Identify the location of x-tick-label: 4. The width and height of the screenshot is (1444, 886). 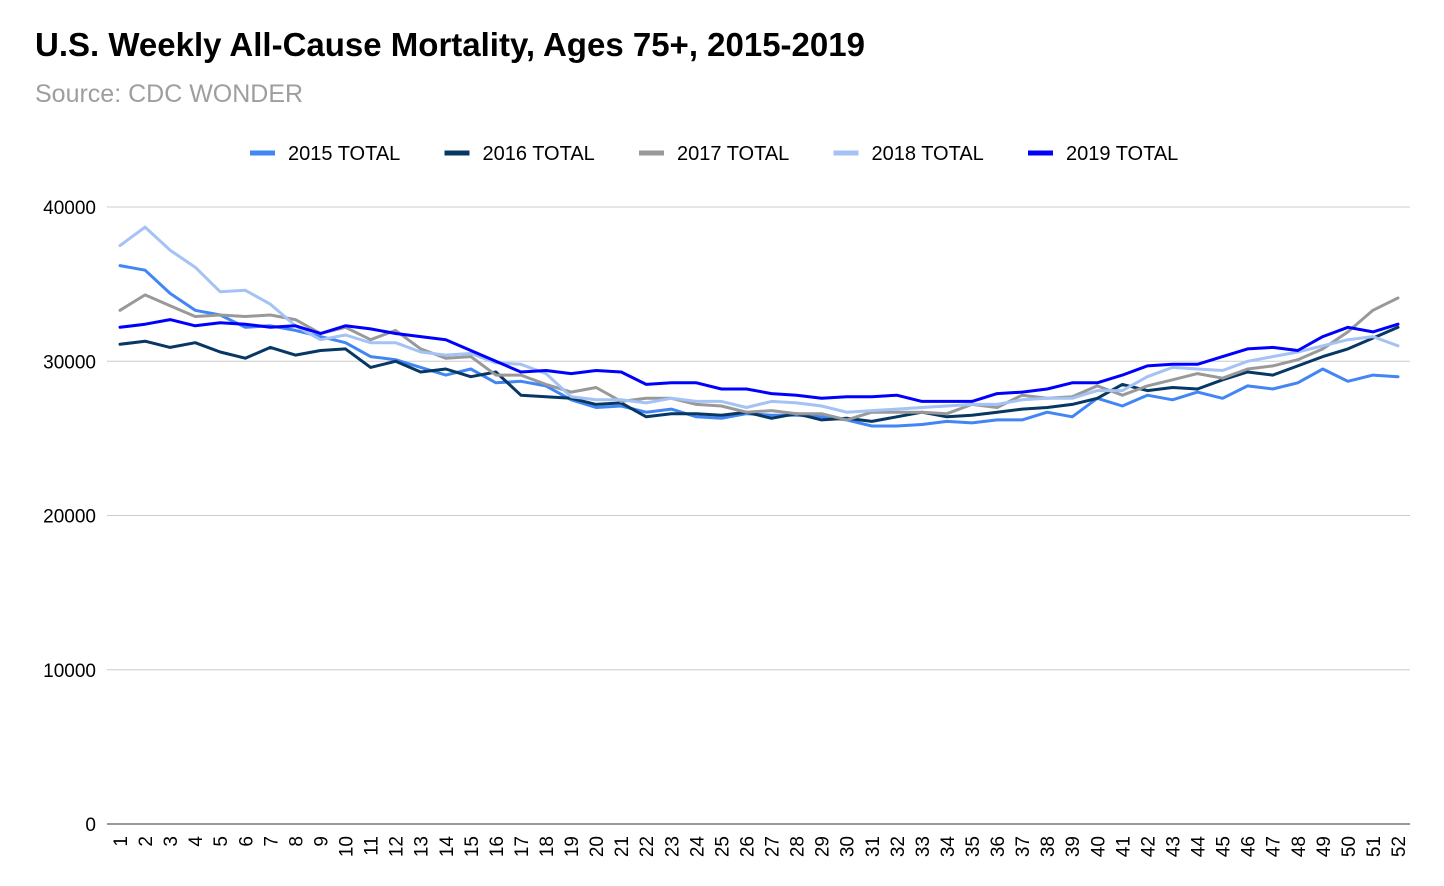
(196, 841).